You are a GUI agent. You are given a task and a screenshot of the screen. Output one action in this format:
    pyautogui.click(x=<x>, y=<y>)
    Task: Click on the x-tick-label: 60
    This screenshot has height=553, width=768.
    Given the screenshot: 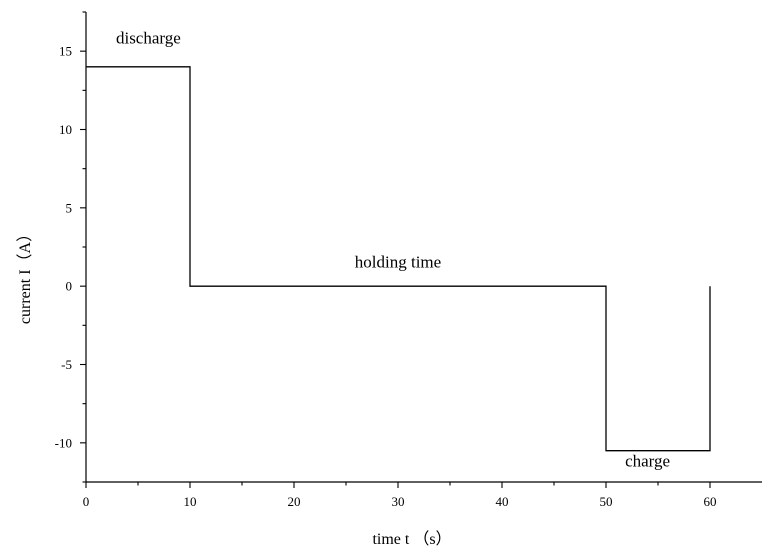 What is the action you would take?
    pyautogui.click(x=710, y=501)
    